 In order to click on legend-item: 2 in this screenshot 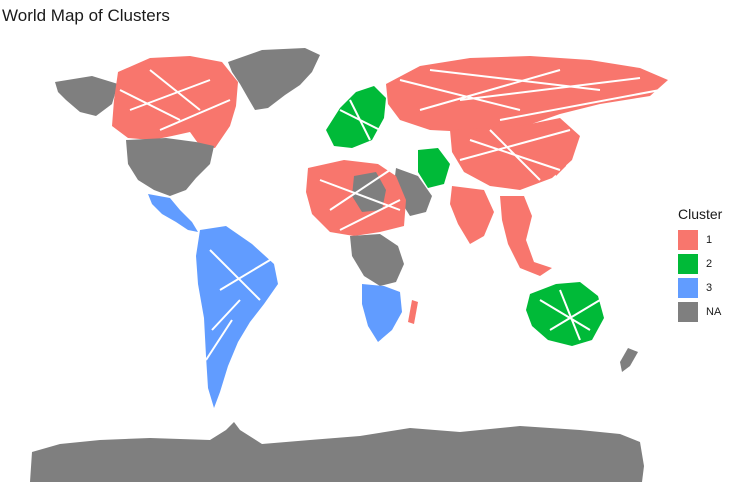, I will do `click(700, 264)`.